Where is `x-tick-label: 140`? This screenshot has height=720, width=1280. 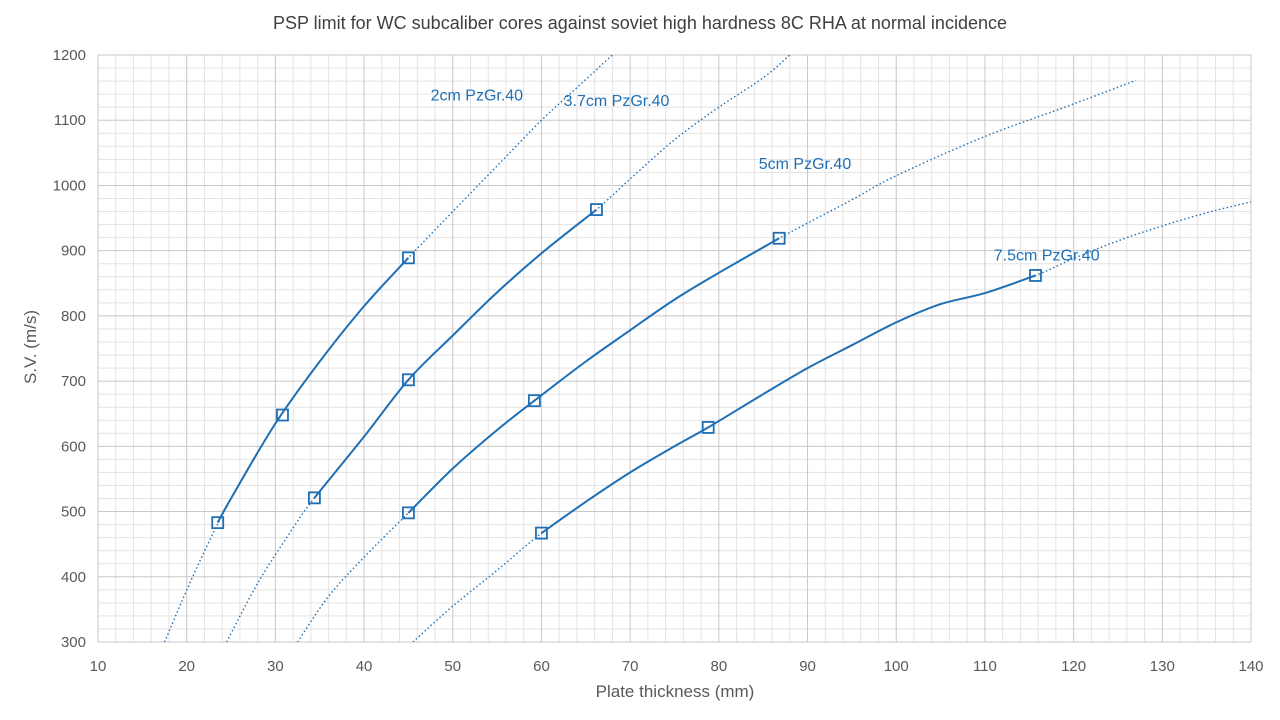
x-tick-label: 140 is located at coordinates (1250, 666).